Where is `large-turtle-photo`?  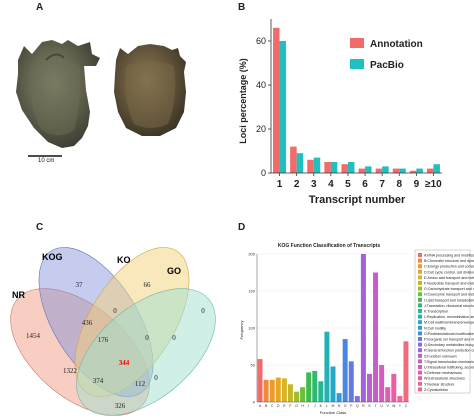 large-turtle-photo is located at coordinates (58, 94).